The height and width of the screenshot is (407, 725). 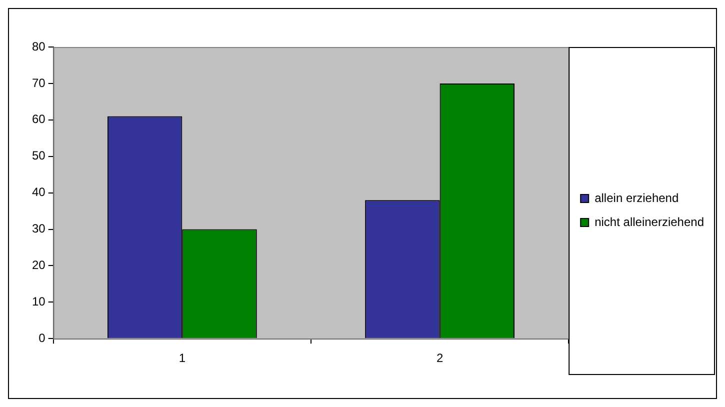 I want to click on y-tick-label: 50, so click(x=39, y=155).